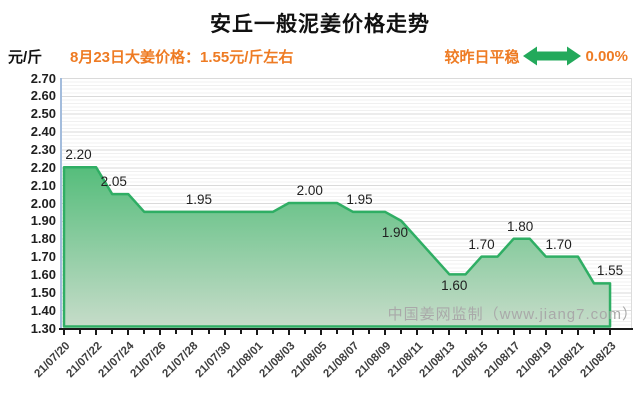  Describe the element at coordinates (43, 310) in the screenshot. I see `y-tick-label: 1.40` at that location.